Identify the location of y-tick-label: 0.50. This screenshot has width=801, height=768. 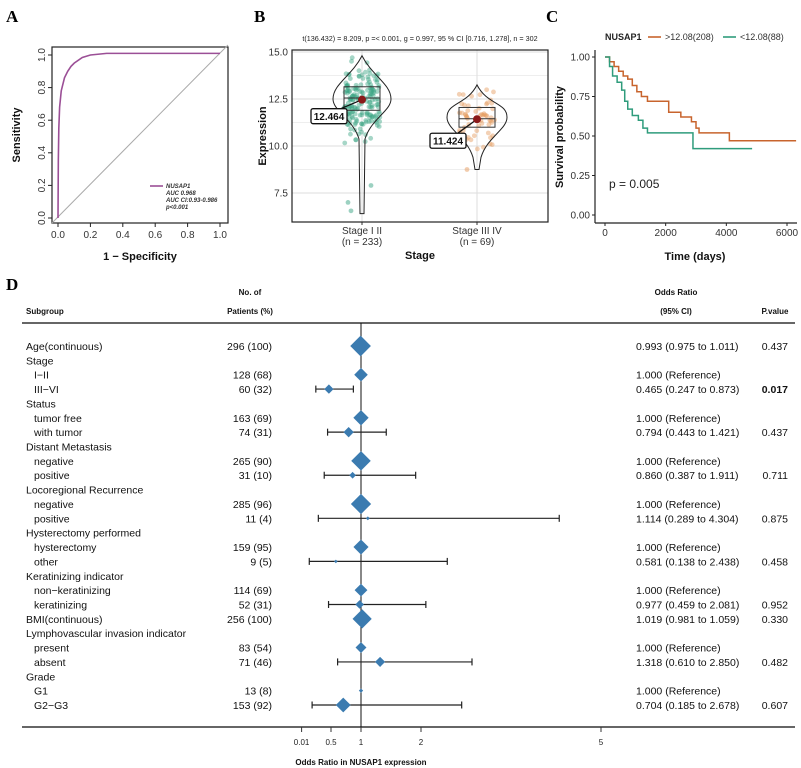
(581, 137).